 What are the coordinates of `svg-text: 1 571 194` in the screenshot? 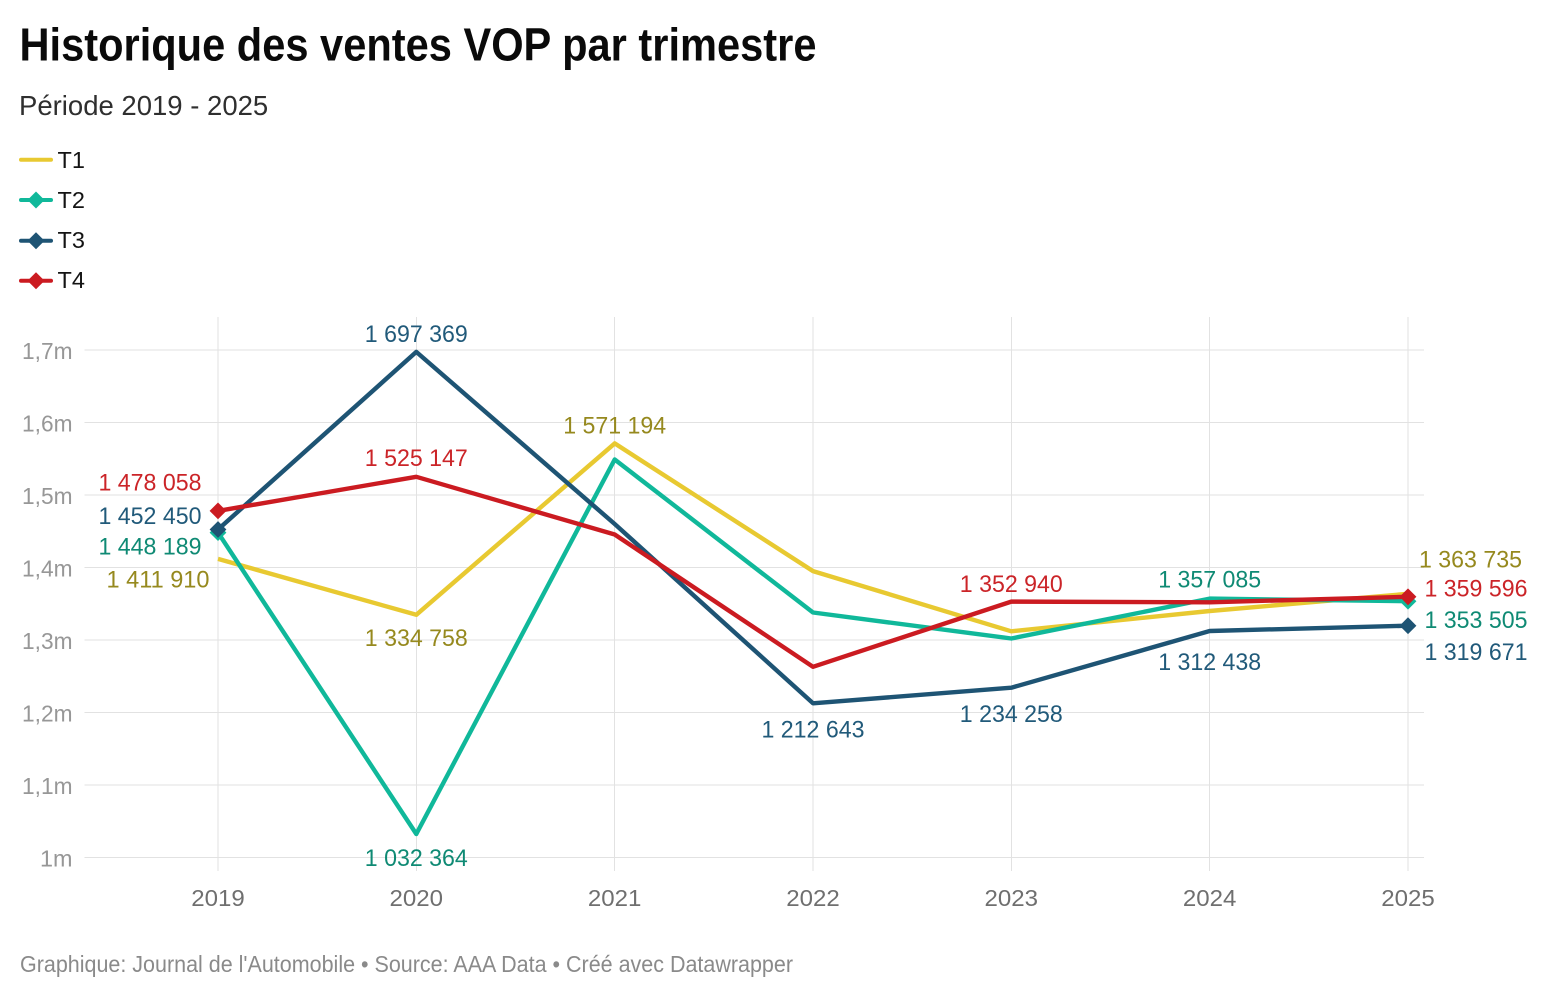 It's located at (614, 426).